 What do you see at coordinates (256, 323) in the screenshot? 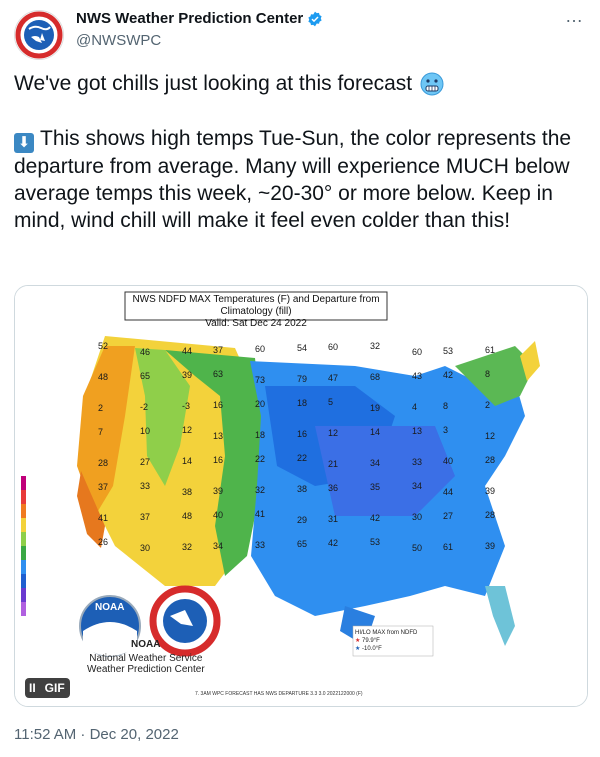
I see `map-valid-date: Valid: Sat Dec 24 2022` at bounding box center [256, 323].